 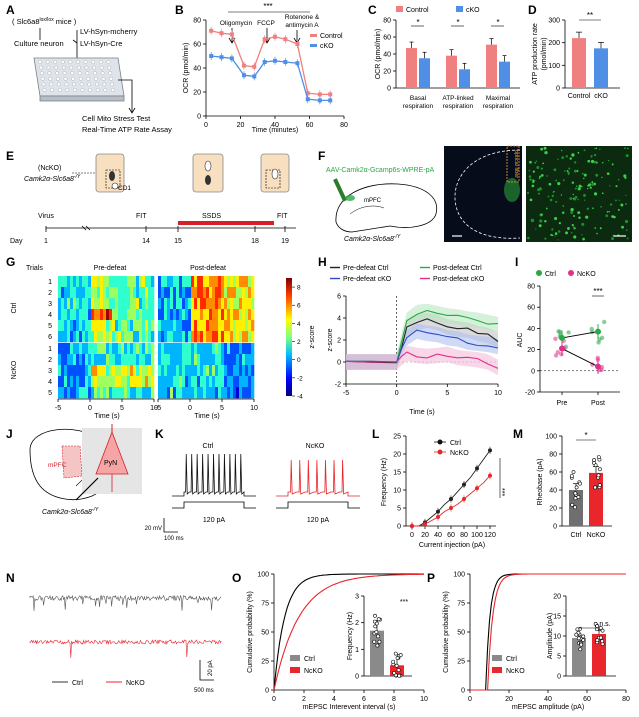 I want to click on p-inset-ytick-label: 15, so click(x=557, y=617).